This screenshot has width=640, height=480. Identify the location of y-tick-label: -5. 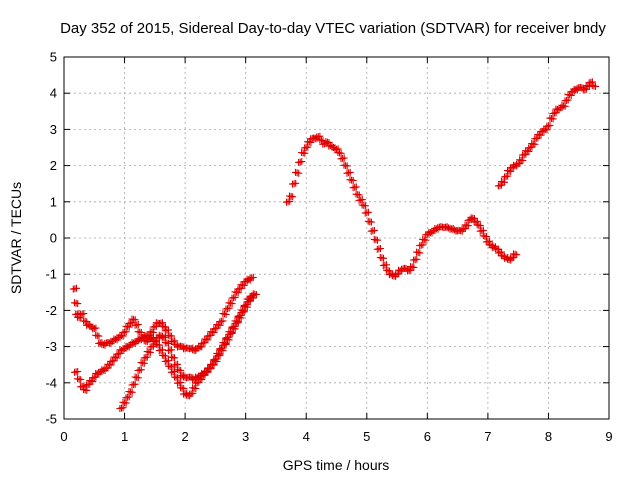
(51, 419).